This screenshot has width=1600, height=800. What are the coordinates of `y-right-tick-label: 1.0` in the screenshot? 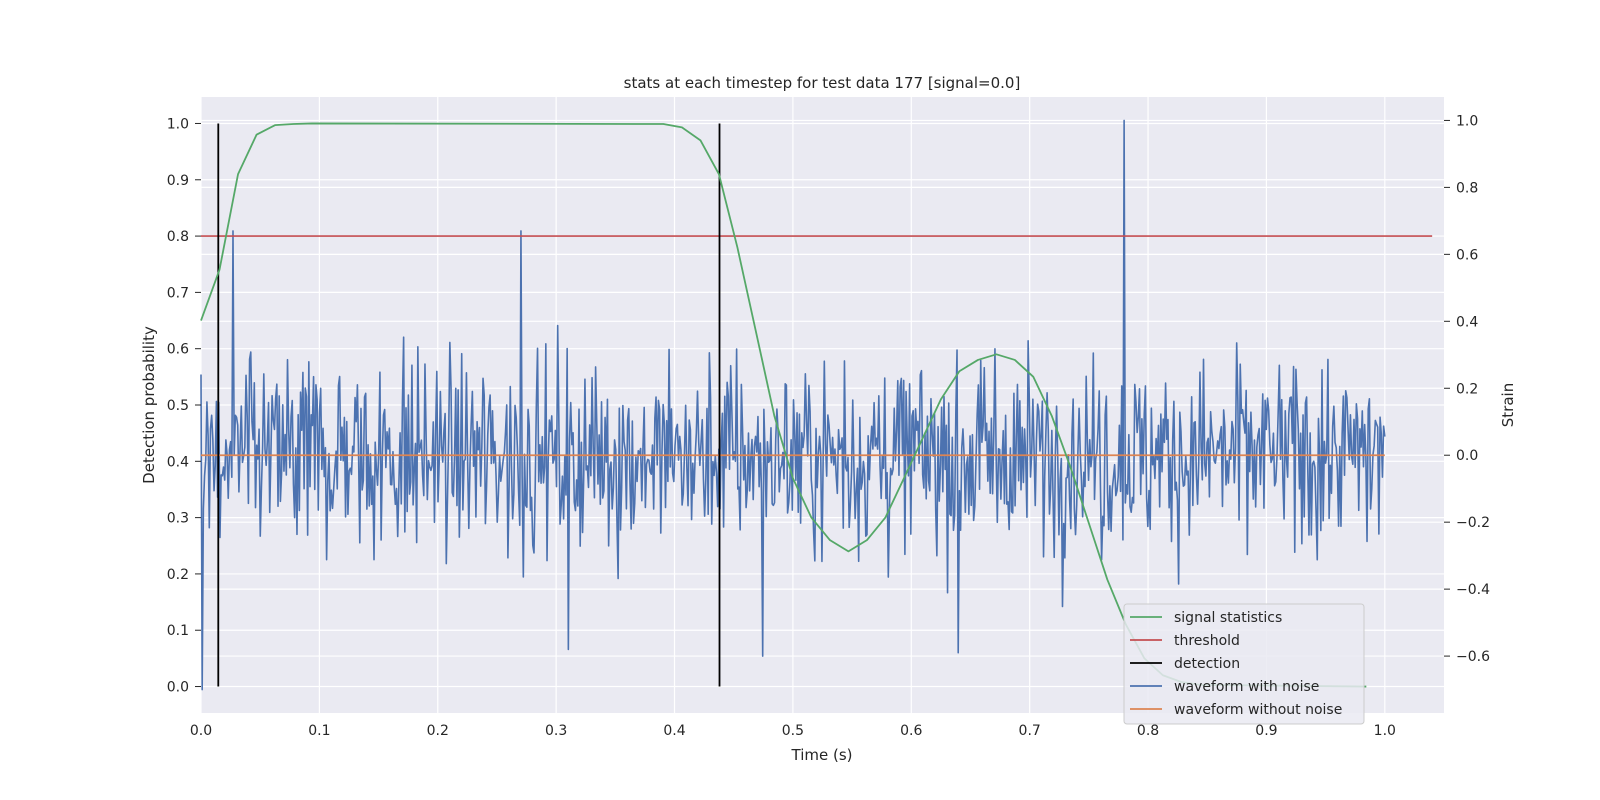 It's located at (1467, 121).